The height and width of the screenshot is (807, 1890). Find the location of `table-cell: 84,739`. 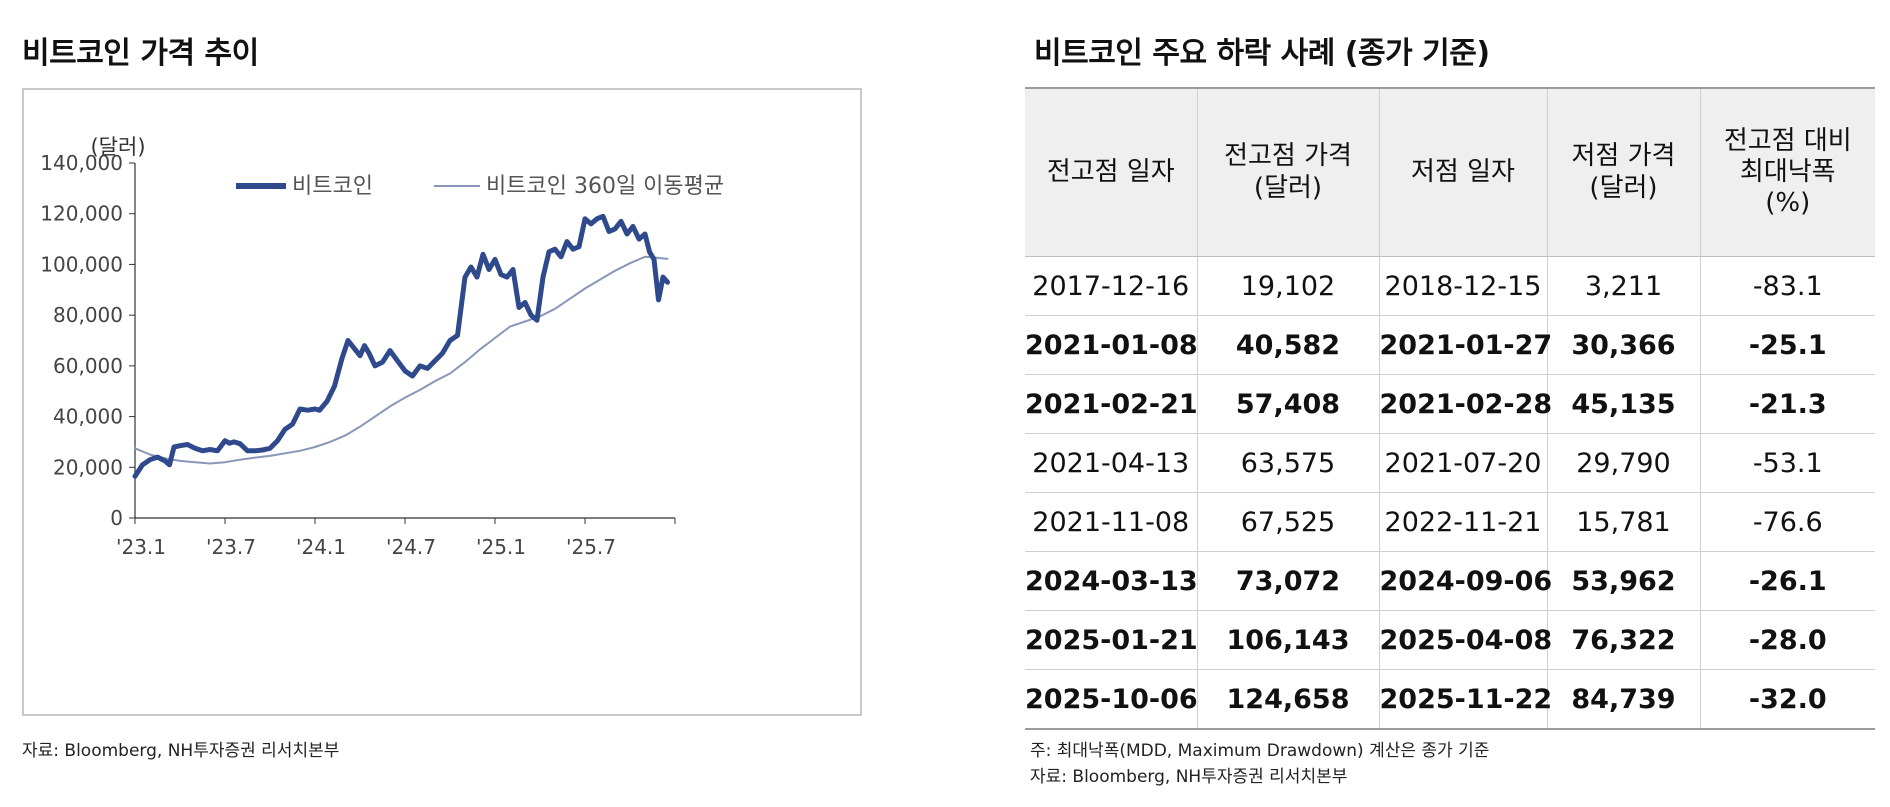

table-cell: 84,739 is located at coordinates (1623, 699).